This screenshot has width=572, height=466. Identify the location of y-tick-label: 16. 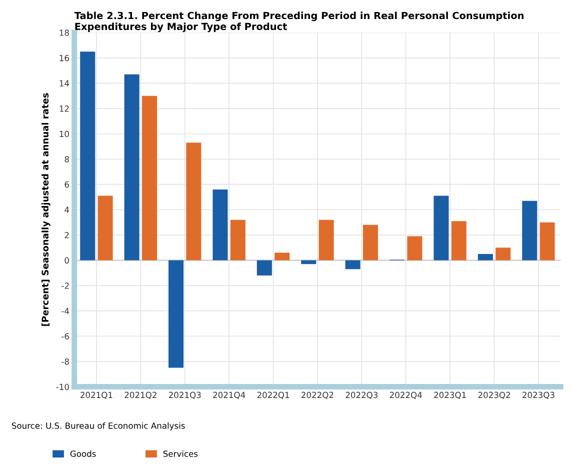
(64, 58).